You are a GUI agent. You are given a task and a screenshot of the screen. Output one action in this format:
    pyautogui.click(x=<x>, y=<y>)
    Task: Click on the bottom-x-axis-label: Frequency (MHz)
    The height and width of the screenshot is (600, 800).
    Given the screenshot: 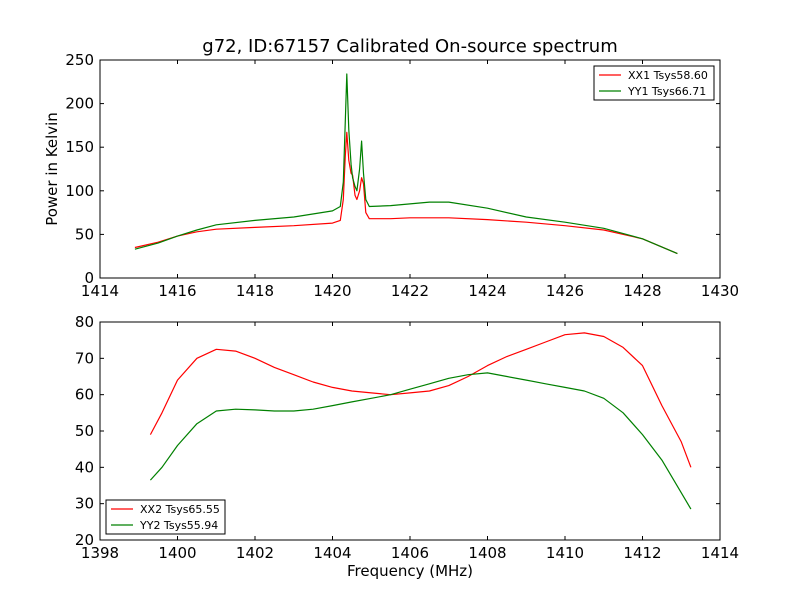 What is the action you would take?
    pyautogui.click(x=410, y=571)
    